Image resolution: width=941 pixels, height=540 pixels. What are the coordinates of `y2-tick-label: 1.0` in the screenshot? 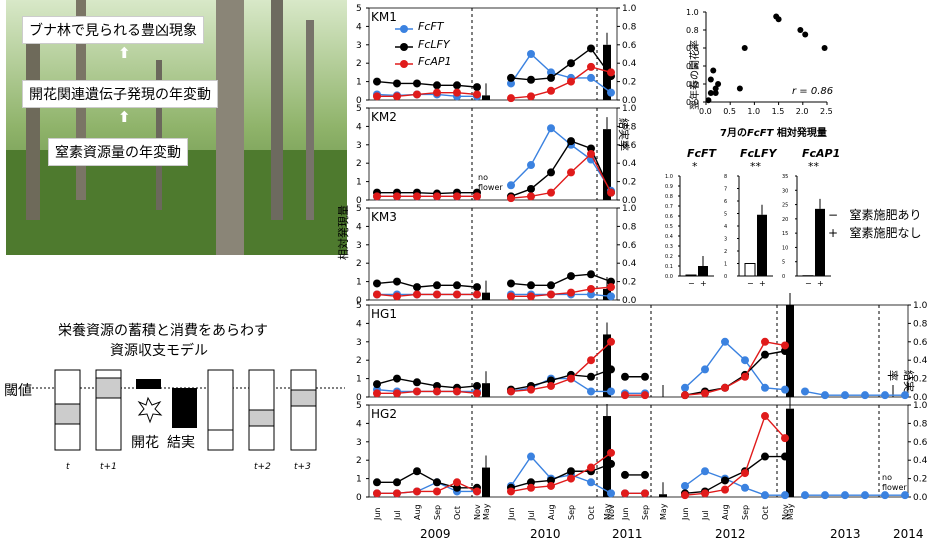 It's located at (629, 109).